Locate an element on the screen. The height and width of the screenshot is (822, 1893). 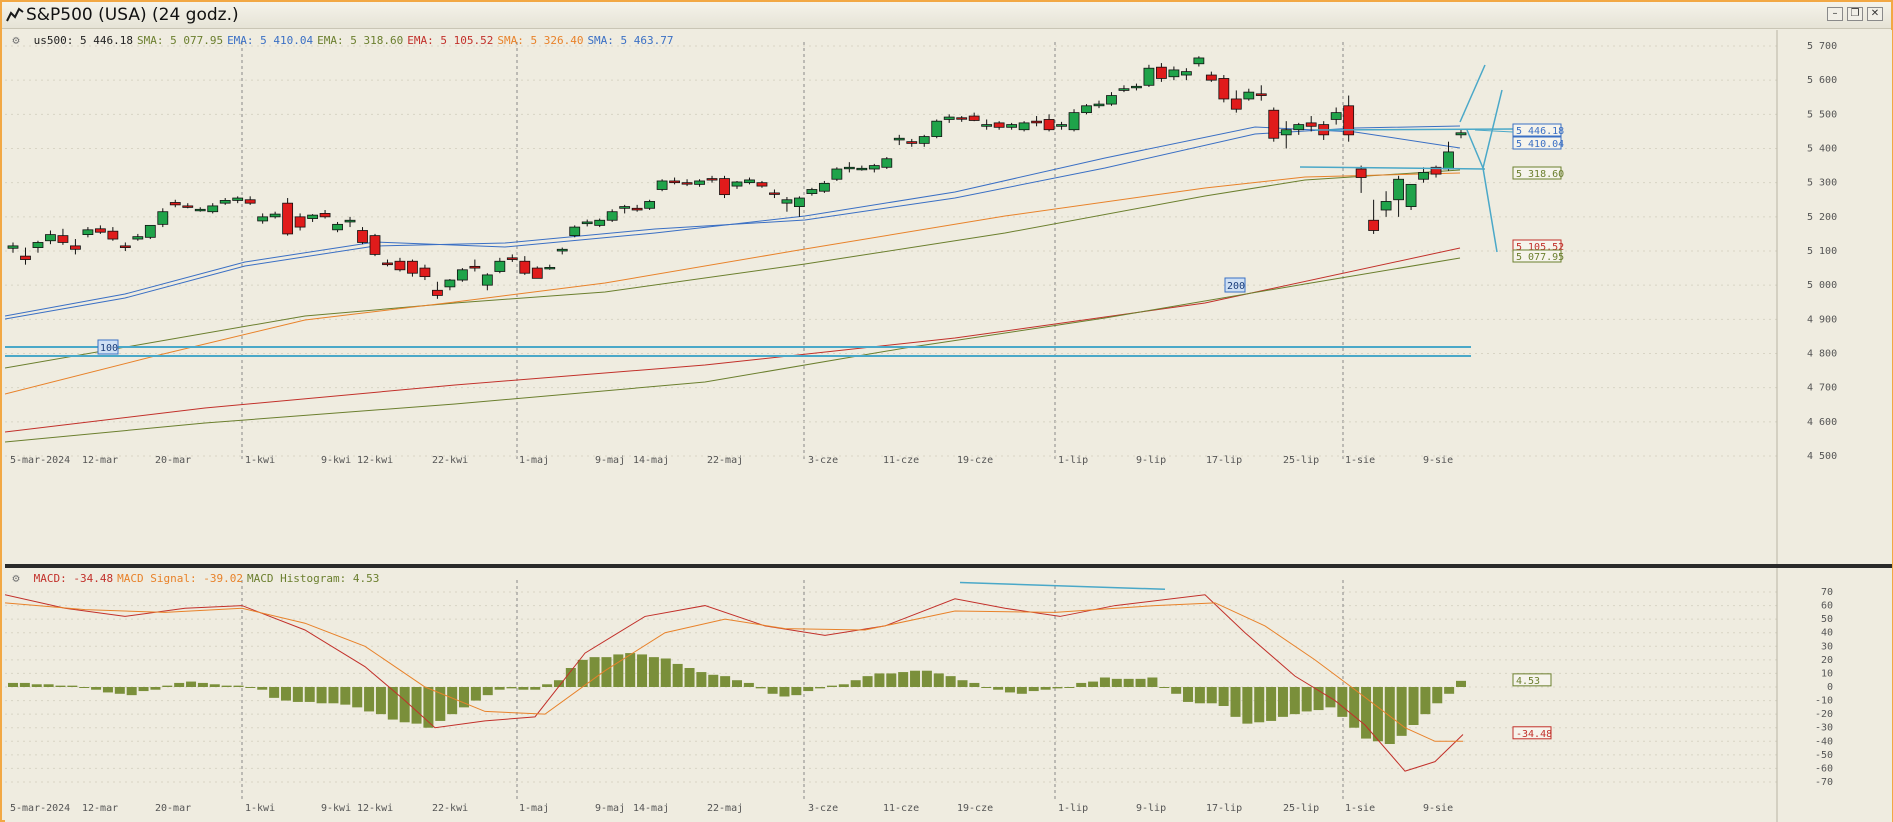
macd-y-axis-tick: -70 is located at coordinates (1824, 782).